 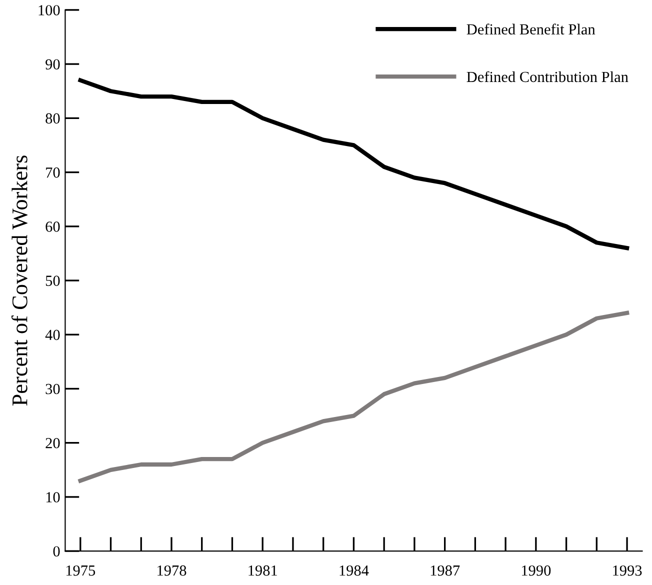 What do you see at coordinates (547, 76) in the screenshot?
I see `legend-label: Defined Contribution Plan` at bounding box center [547, 76].